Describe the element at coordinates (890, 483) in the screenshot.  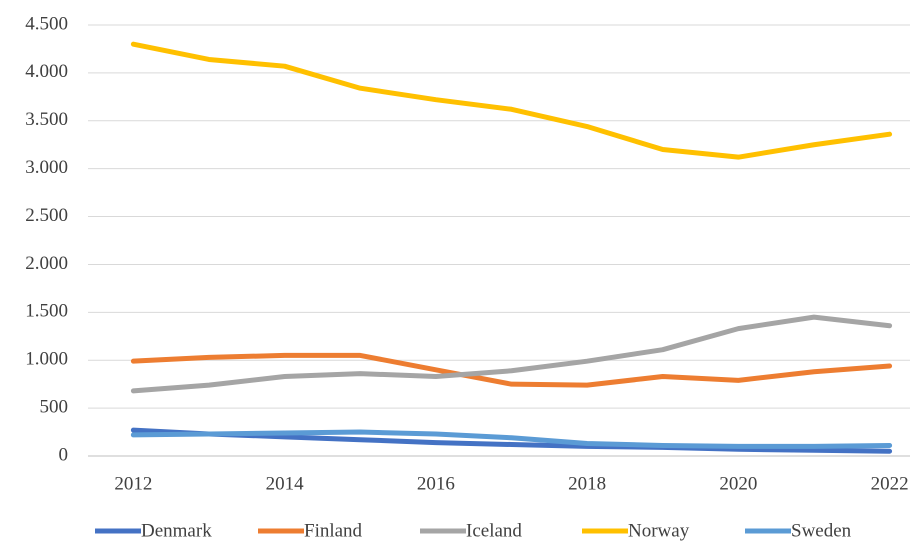
I see `x-tick-label: 2022` at that location.